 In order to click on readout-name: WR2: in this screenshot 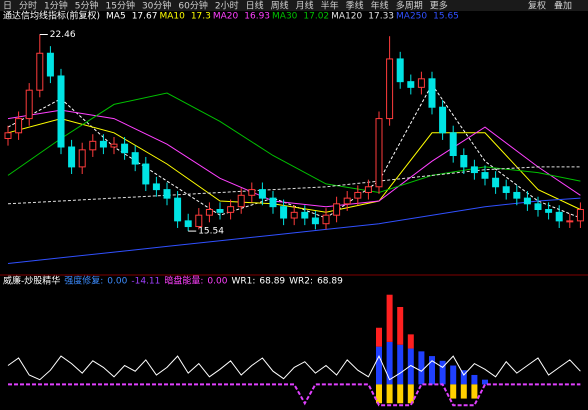, I will do `click(301, 282)`.